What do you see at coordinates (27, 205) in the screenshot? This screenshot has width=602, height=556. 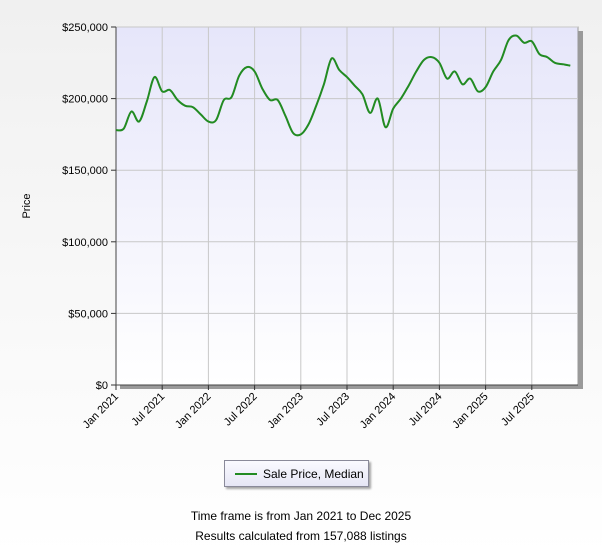 I see `y-axis-title: Price` at bounding box center [27, 205].